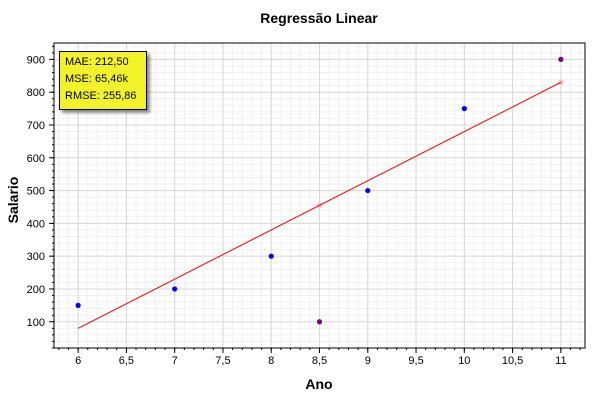 Image resolution: width=600 pixels, height=400 pixels. Describe the element at coordinates (36, 159) in the screenshot. I see `y-tick-label: 600` at that location.